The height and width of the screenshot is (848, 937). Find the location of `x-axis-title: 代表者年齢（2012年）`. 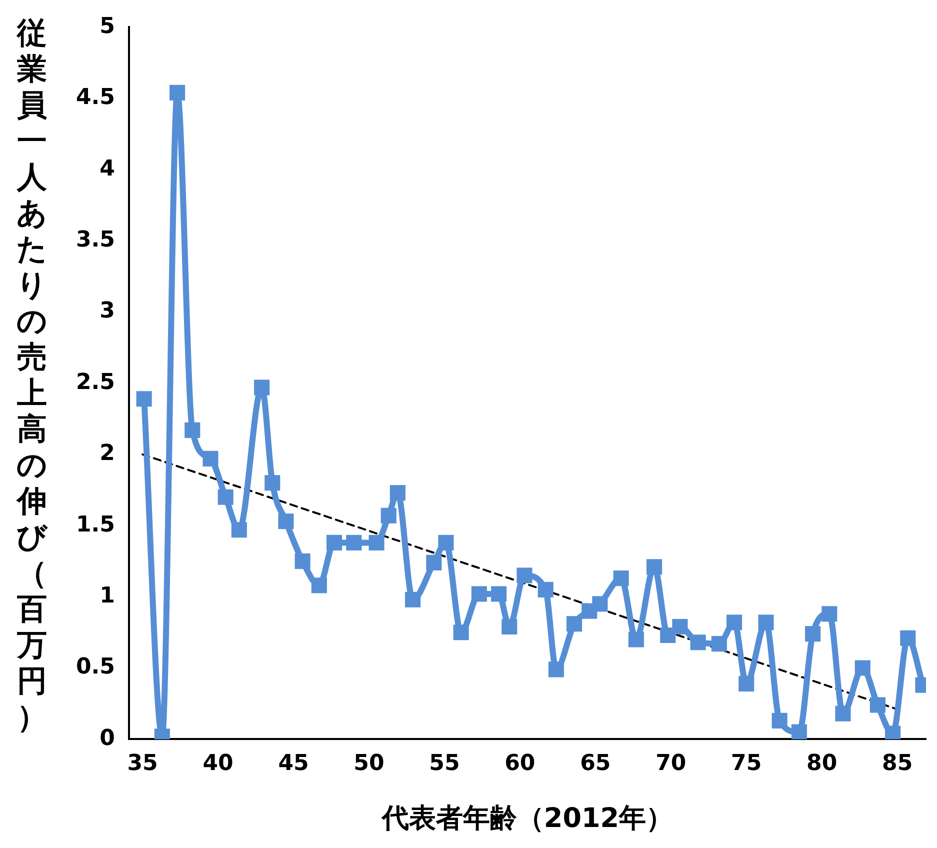

x-axis-title: 代表者年齢（2012年） is located at coordinates (527, 818).